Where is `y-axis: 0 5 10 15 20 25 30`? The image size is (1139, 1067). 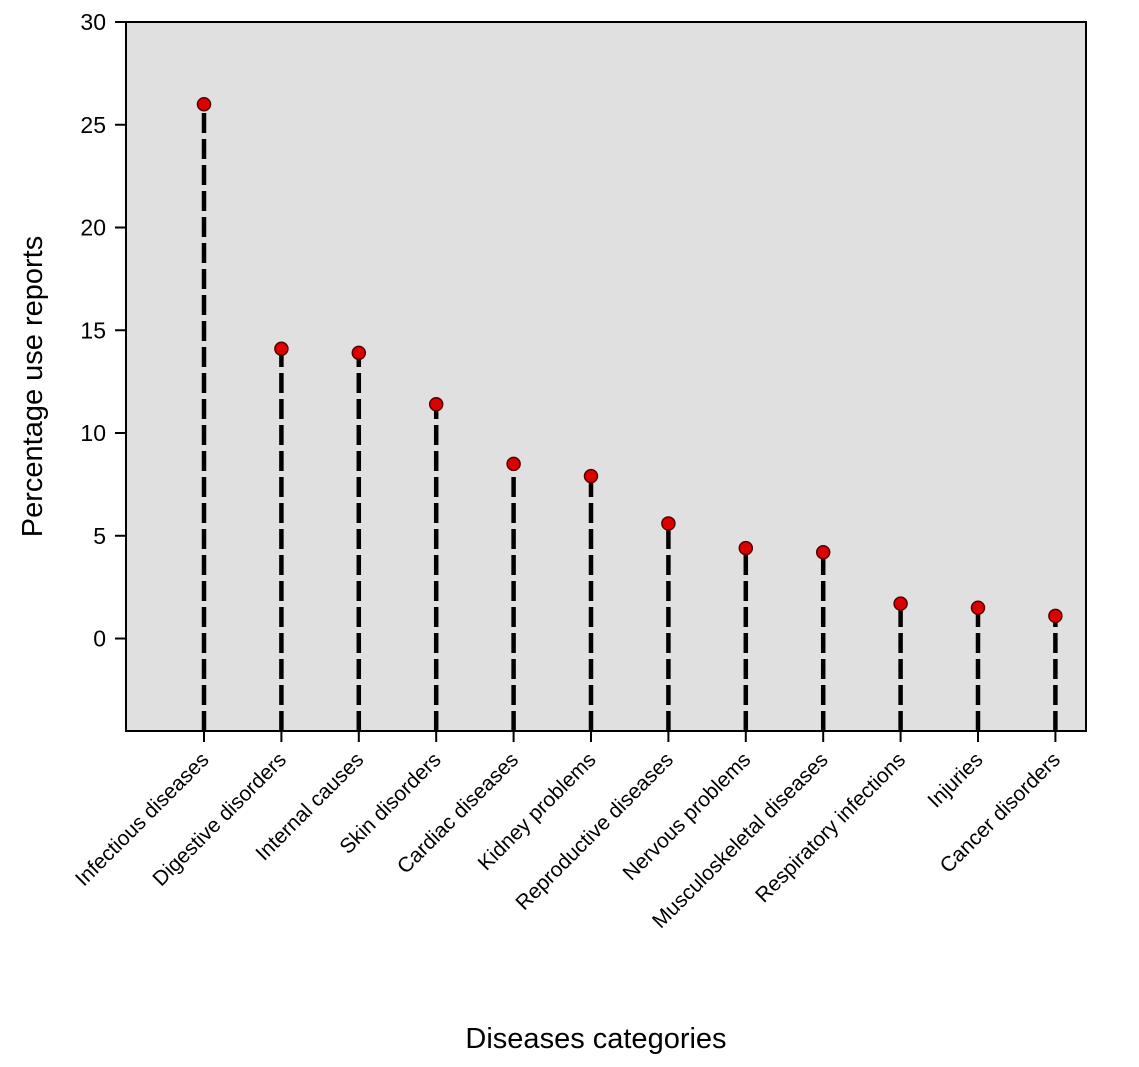
y-axis: 0 5 10 15 20 25 30 is located at coordinates (103, 330).